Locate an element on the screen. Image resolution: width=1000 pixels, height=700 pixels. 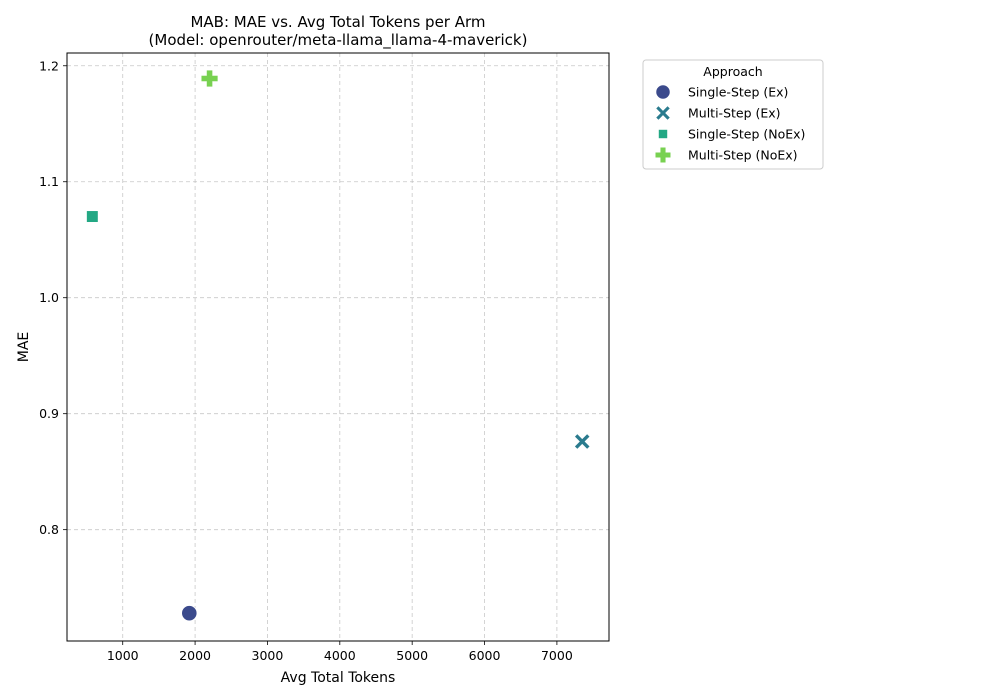
legend-title: Approach is located at coordinates (732, 71).